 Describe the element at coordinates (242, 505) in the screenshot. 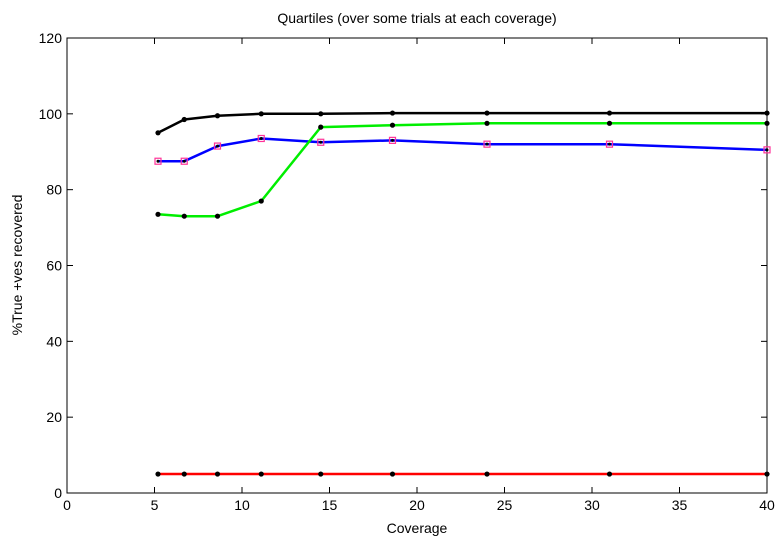

I see `x-tick-label: 10` at that location.